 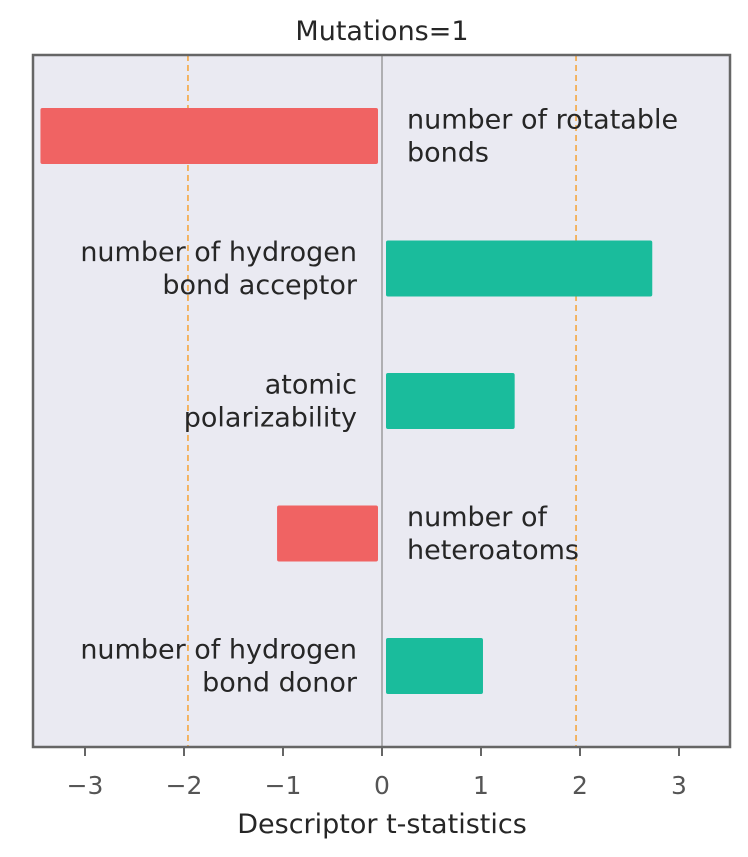 What do you see at coordinates (280, 683) in the screenshot?
I see `bar-label-line: bond donor` at bounding box center [280, 683].